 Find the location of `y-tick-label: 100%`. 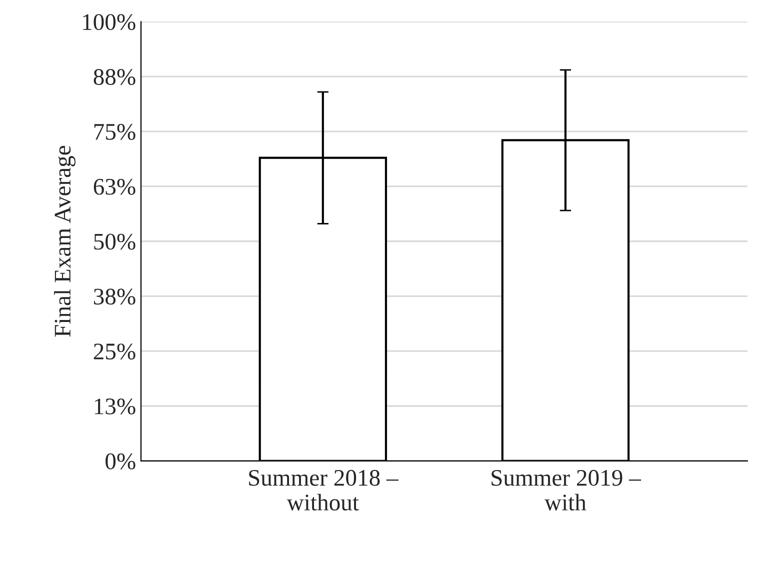

y-tick-label: 100% is located at coordinates (109, 22).